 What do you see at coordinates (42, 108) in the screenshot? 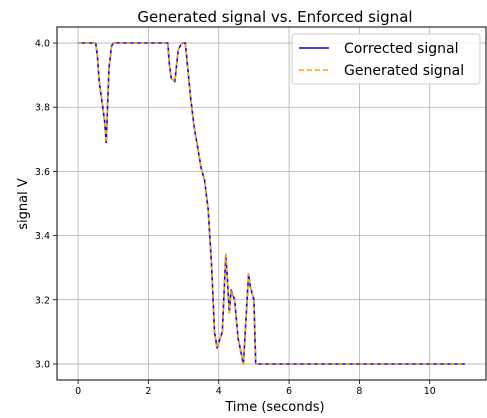
I see `y-tick-label: 3.8` at bounding box center [42, 108].